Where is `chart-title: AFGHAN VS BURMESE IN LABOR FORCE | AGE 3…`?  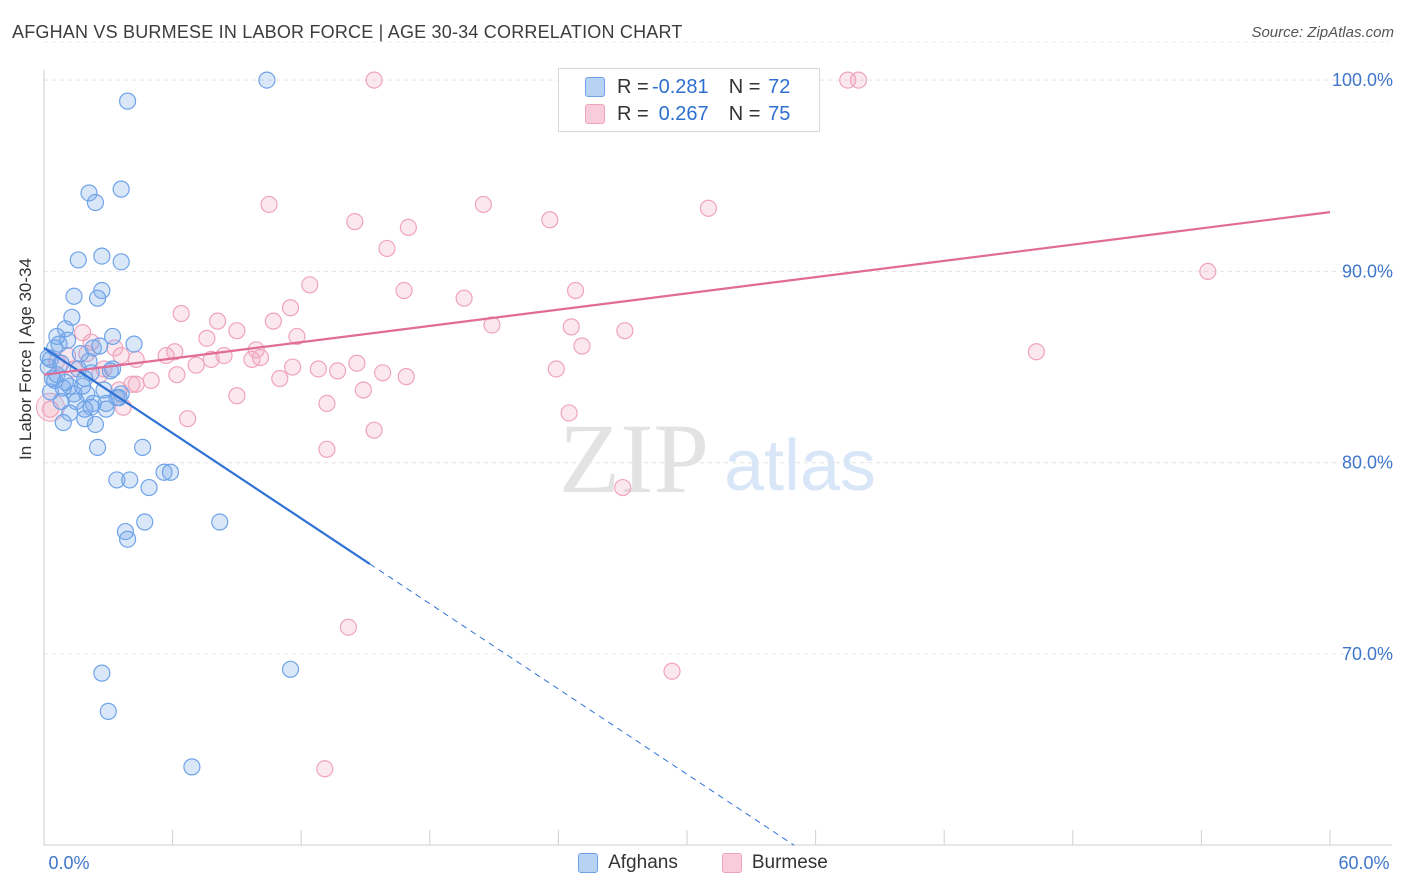
chart-title: AFGHAN VS BURMESE IN LABOR FORCE | AGE 3… is located at coordinates (347, 32).